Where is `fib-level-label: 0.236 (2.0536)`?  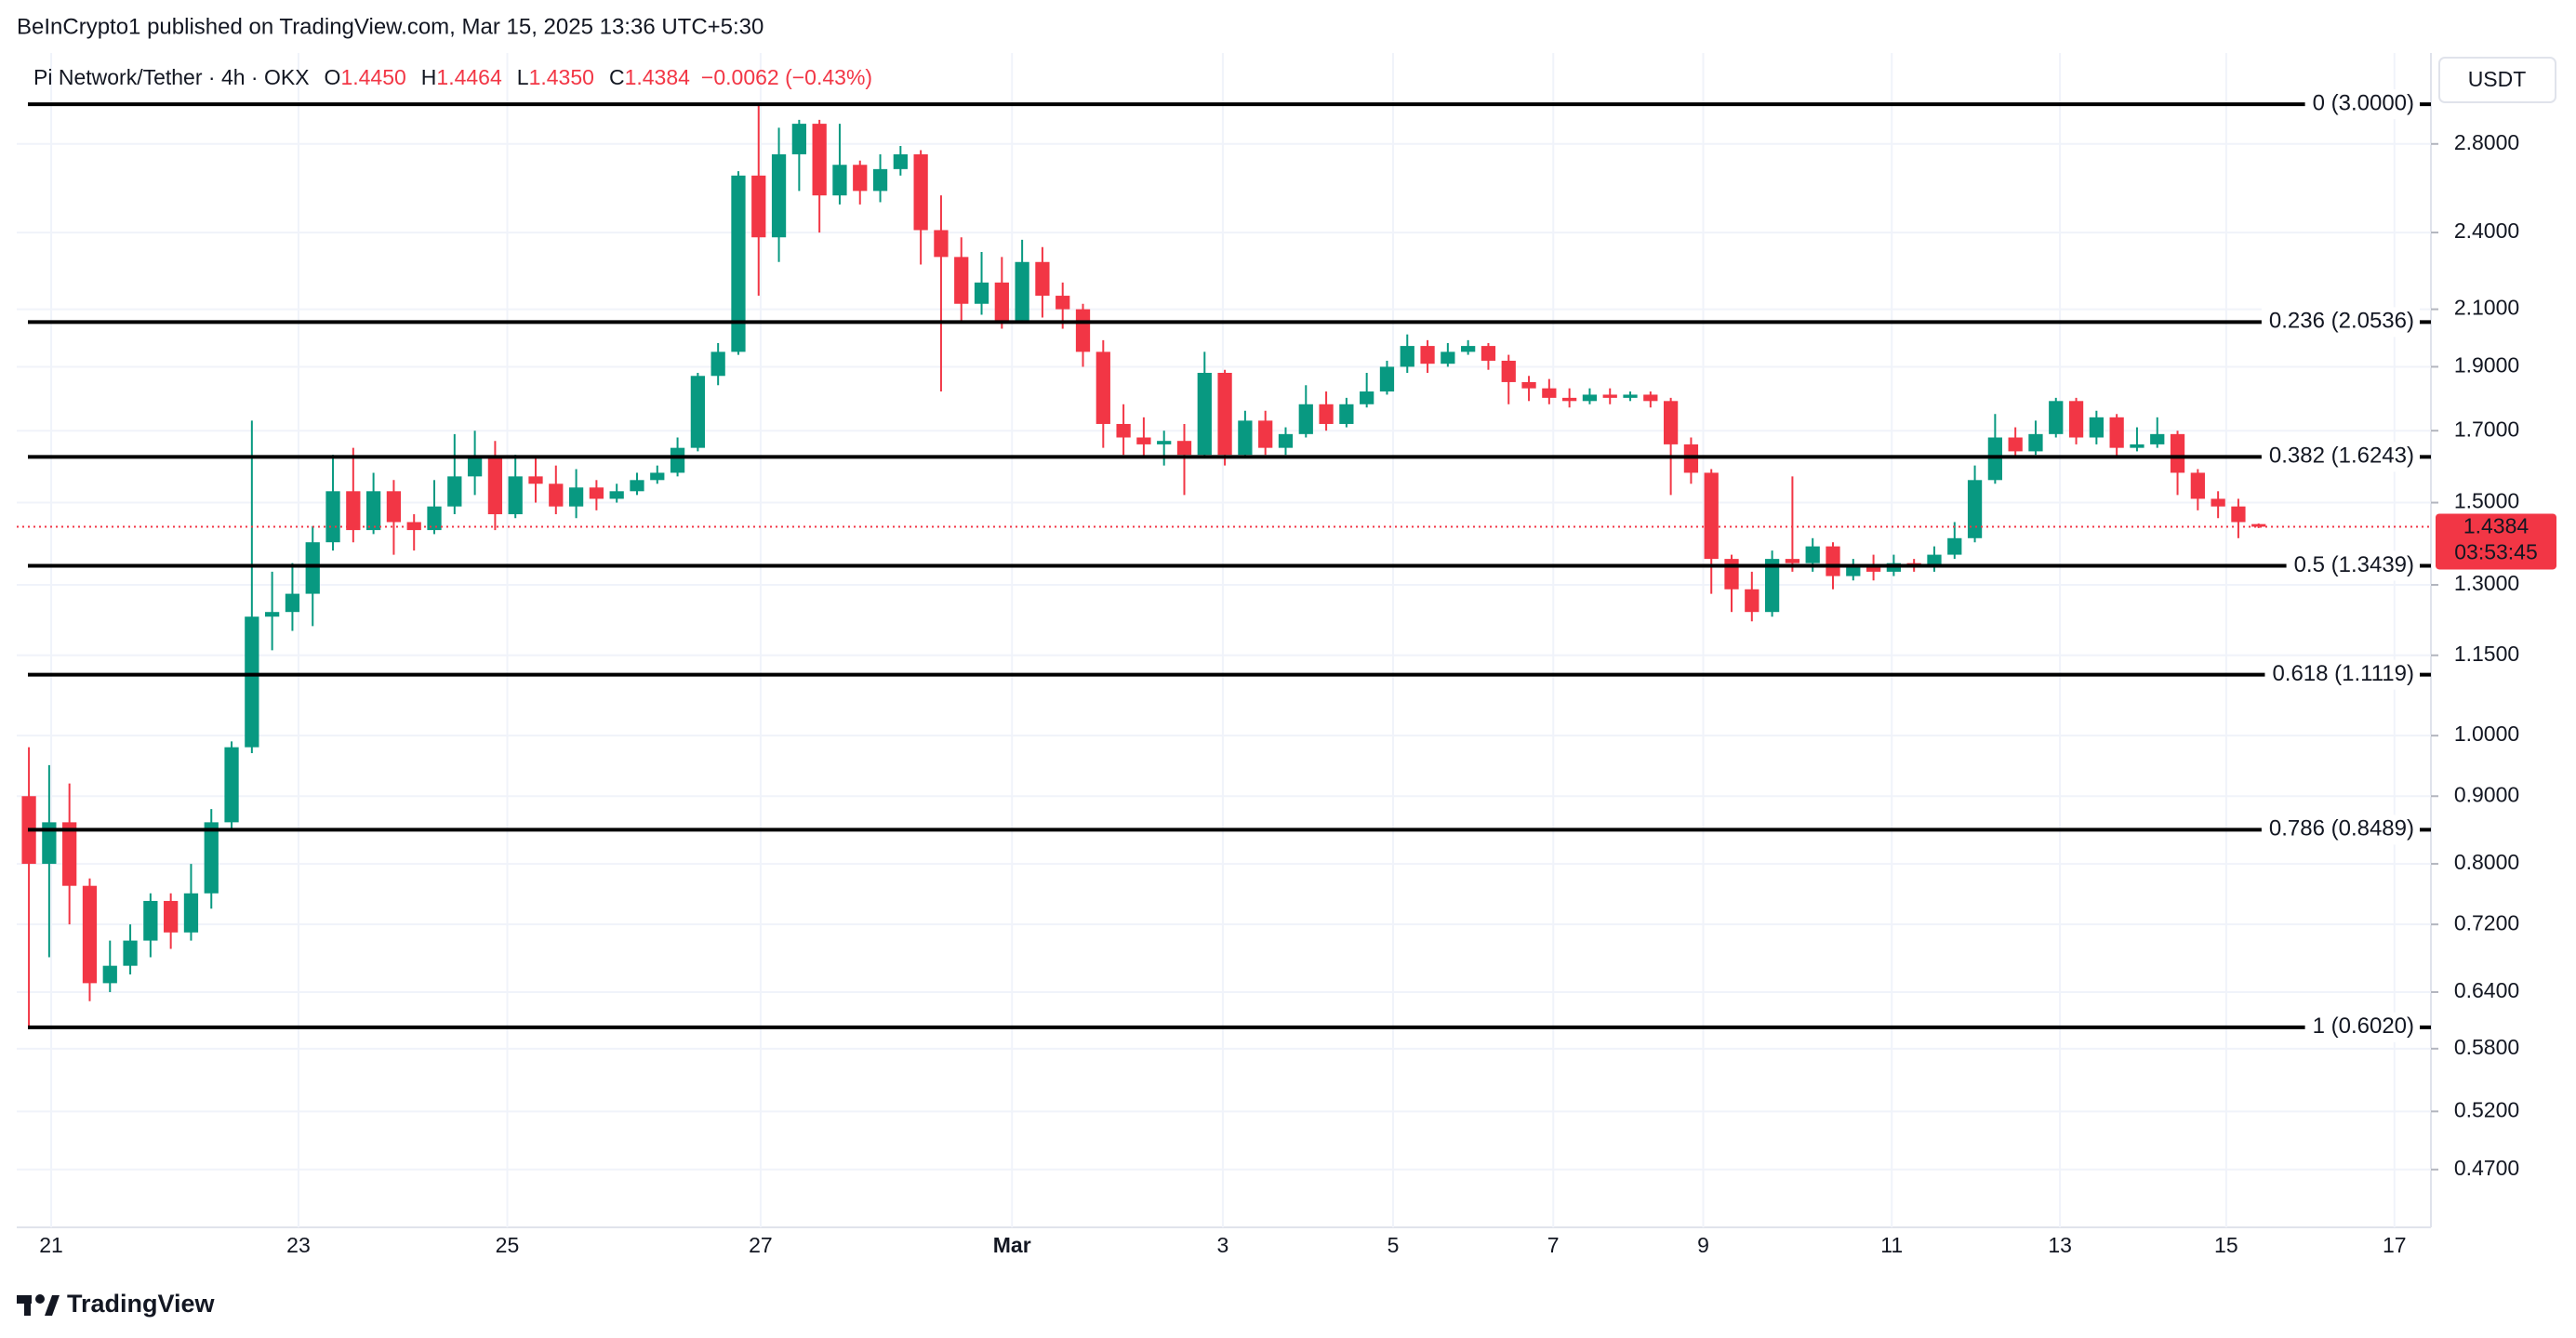
fib-level-label: 0.236 (2.0536) is located at coordinates (2341, 321).